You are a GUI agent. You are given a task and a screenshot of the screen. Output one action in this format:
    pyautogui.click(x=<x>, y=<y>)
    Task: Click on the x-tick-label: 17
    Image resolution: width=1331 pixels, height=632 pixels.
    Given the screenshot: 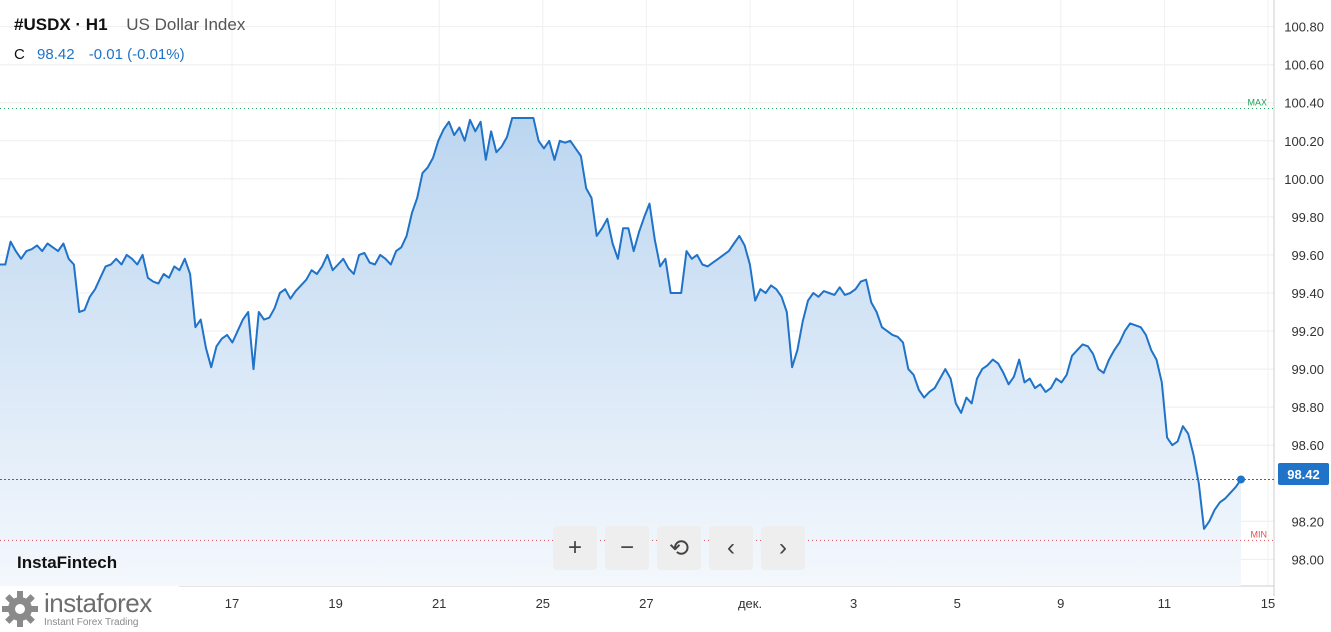 What is the action you would take?
    pyautogui.click(x=232, y=603)
    